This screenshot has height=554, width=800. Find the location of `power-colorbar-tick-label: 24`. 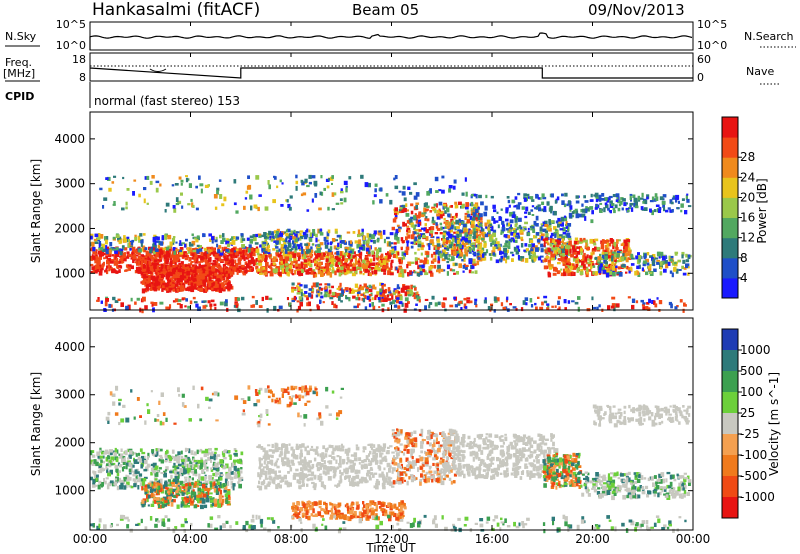

power-colorbar-tick-label: 24 is located at coordinates (747, 177).